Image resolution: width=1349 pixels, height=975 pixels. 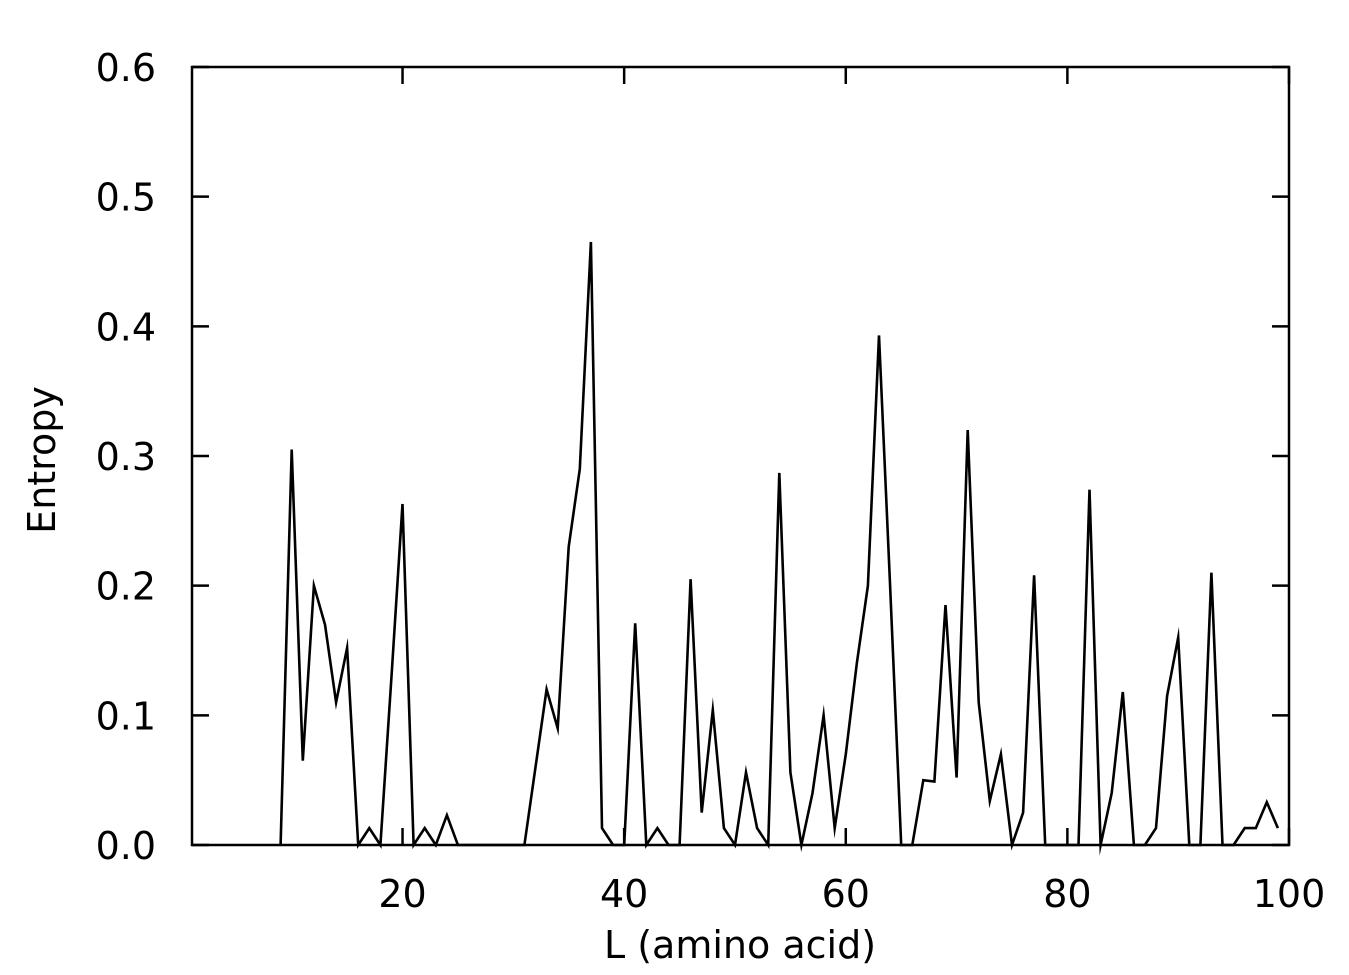 I want to click on y-tick-label-0-3: 0.3, so click(x=126, y=457).